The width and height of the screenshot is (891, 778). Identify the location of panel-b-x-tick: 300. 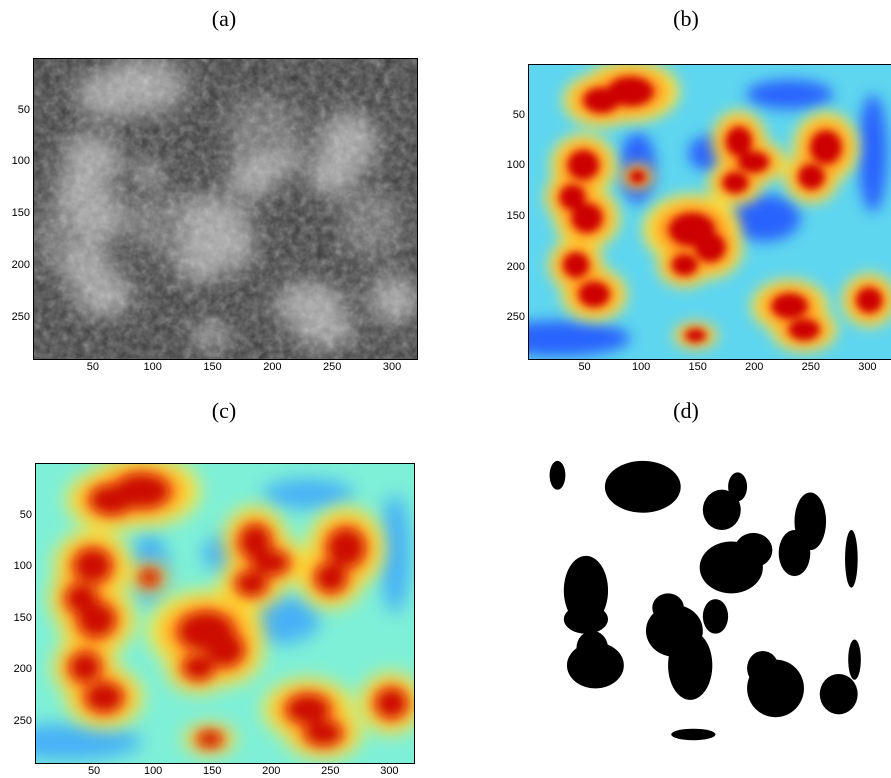
(867, 367).